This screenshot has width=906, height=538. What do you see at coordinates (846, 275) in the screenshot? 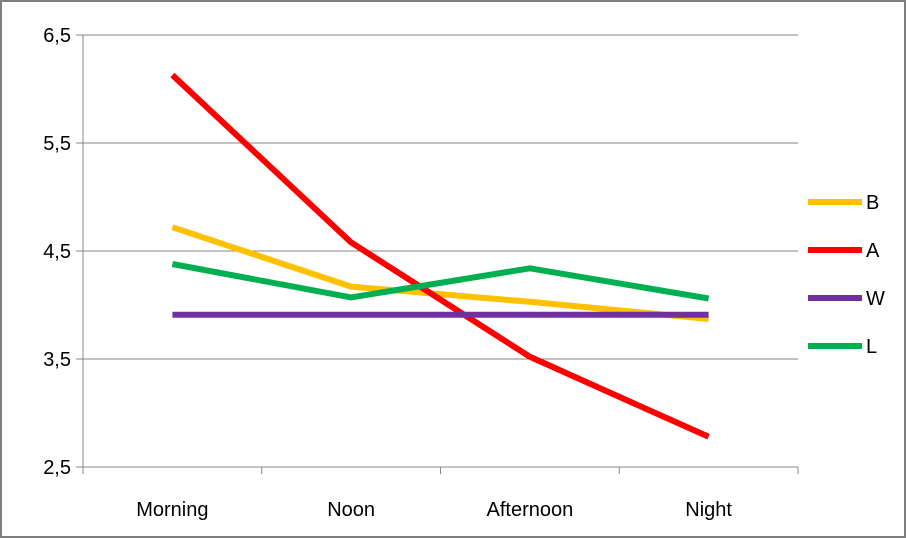
I see `legend: B A W L` at bounding box center [846, 275].